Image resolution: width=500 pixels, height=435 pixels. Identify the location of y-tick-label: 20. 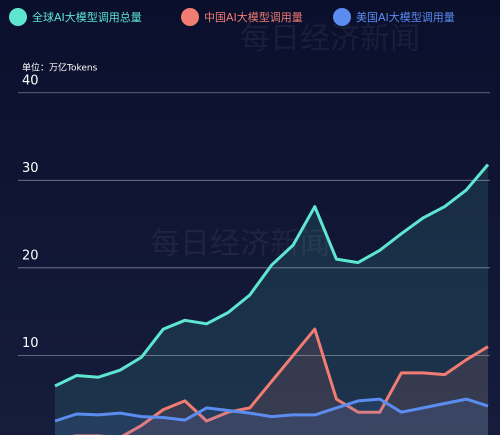
(30, 255).